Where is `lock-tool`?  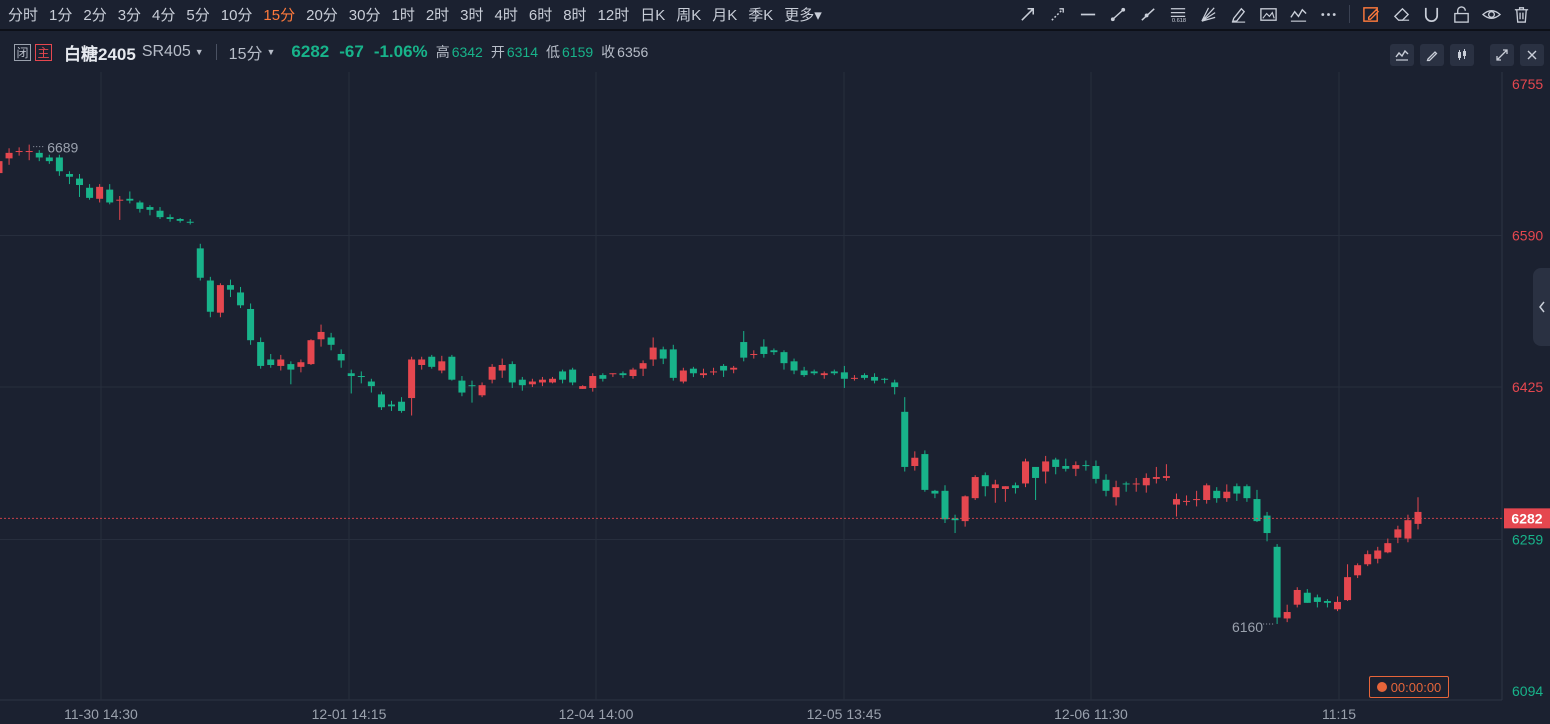 lock-tool is located at coordinates (1461, 14).